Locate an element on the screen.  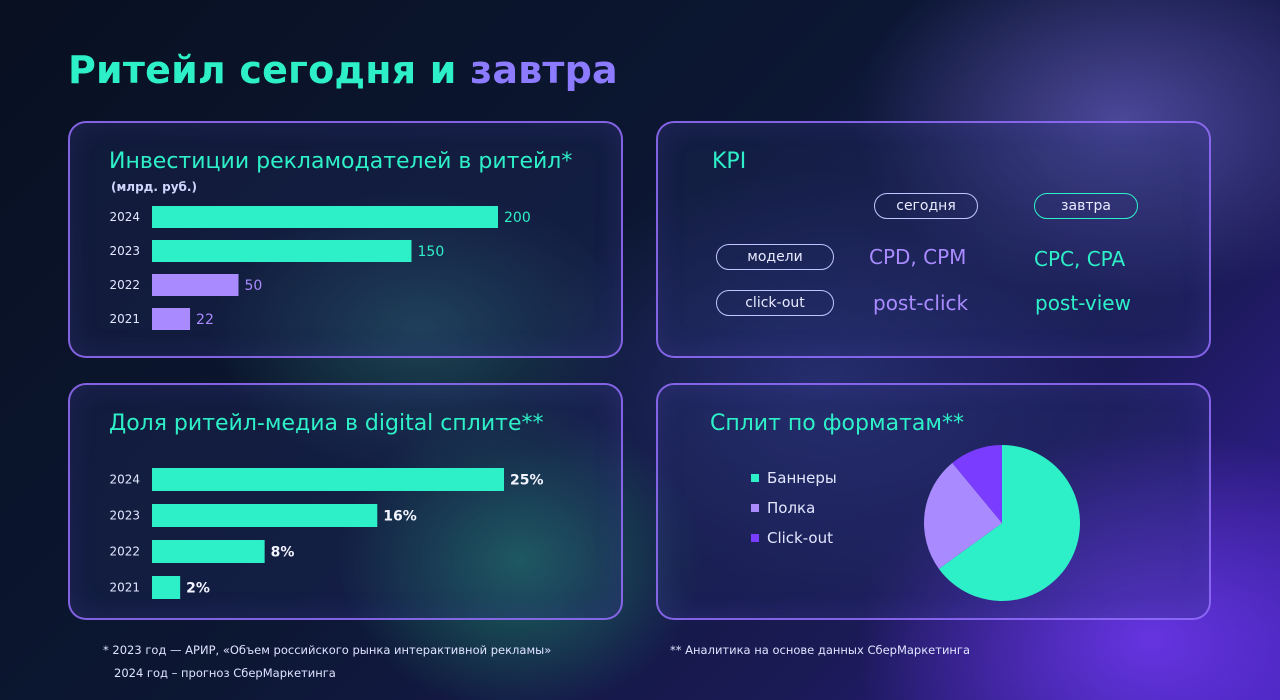
kpi-clickout-today: post-click is located at coordinates (921, 303).